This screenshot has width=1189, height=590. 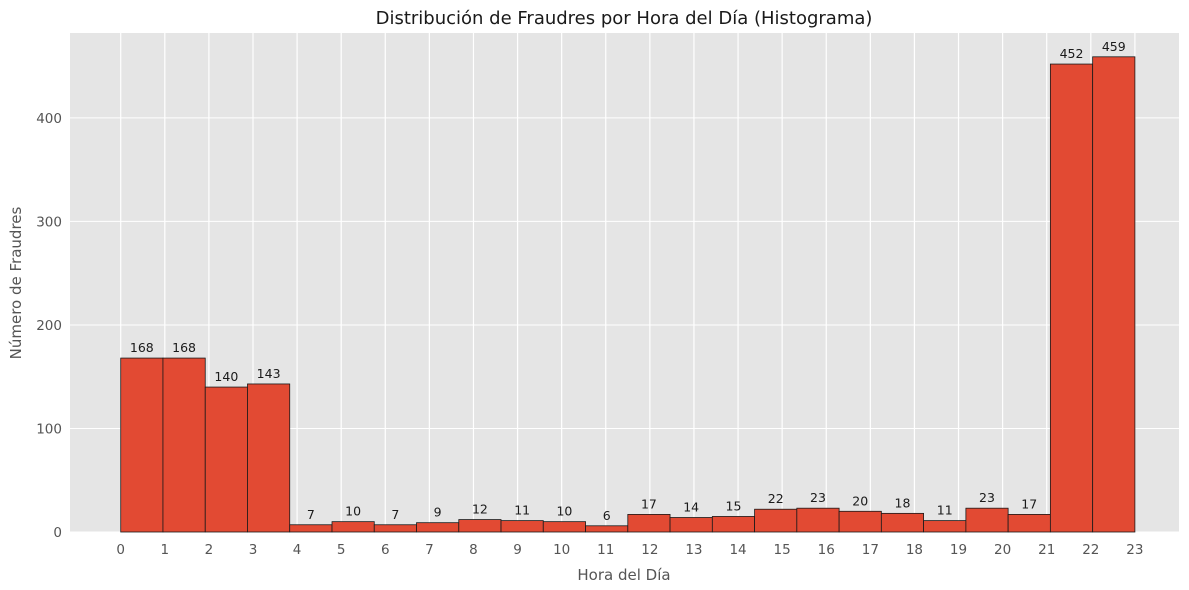 What do you see at coordinates (1002, 550) in the screenshot?
I see `x-tick-label: 20` at bounding box center [1002, 550].